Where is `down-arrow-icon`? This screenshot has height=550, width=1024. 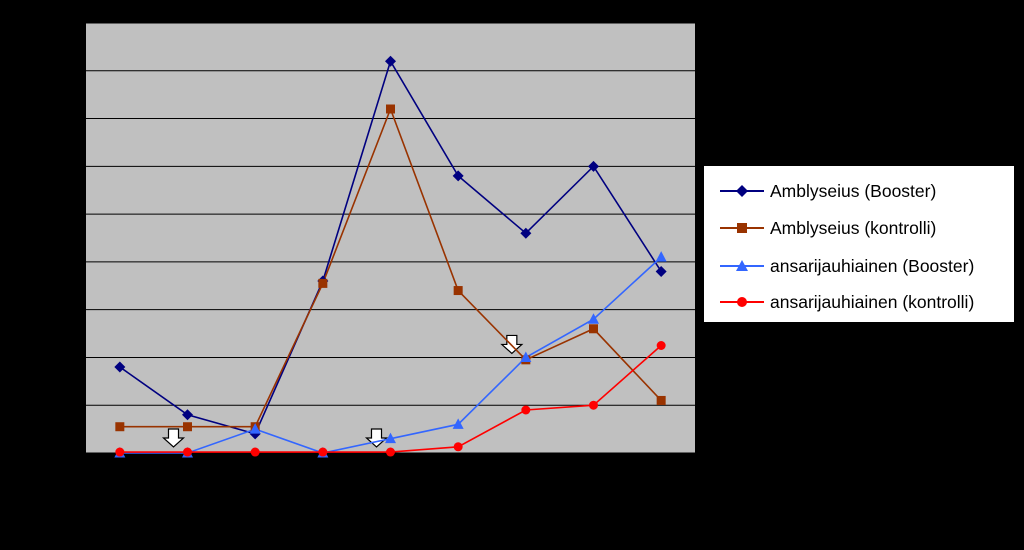 down-arrow-icon is located at coordinates (173, 438).